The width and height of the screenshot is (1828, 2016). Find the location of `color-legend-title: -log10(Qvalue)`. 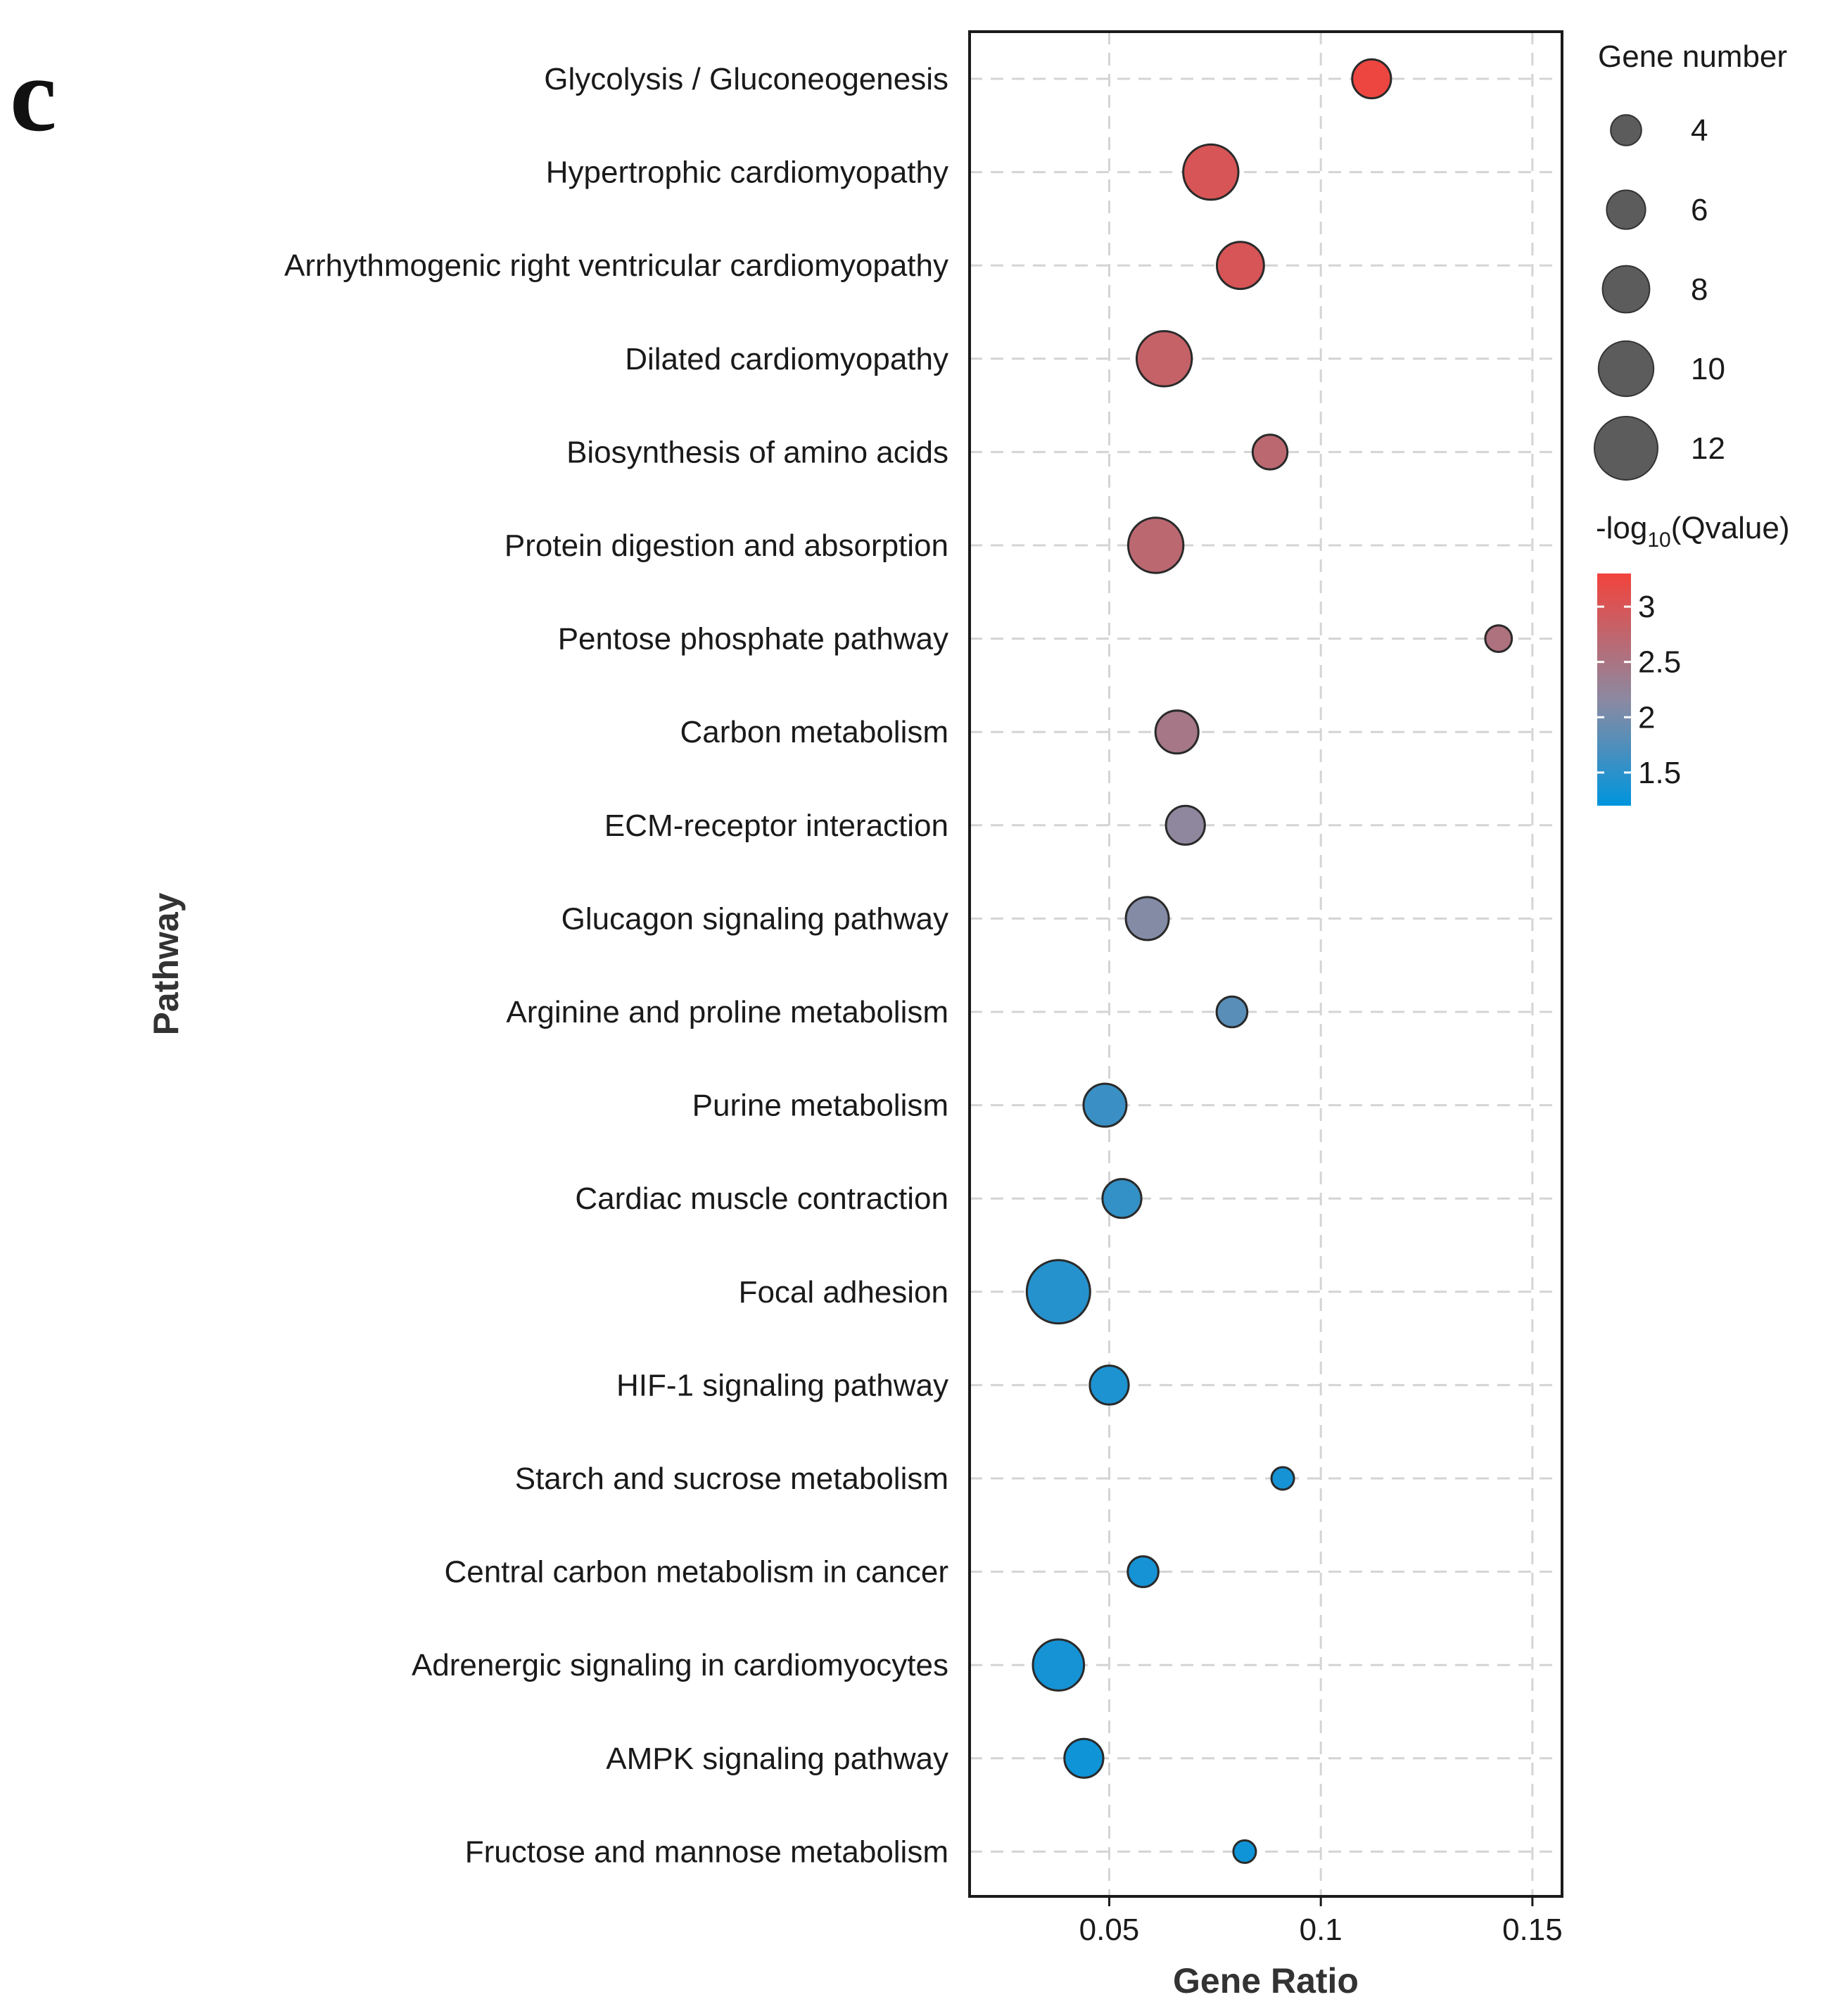

color-legend-title: -log10(Qvalue) is located at coordinates (1693, 531).